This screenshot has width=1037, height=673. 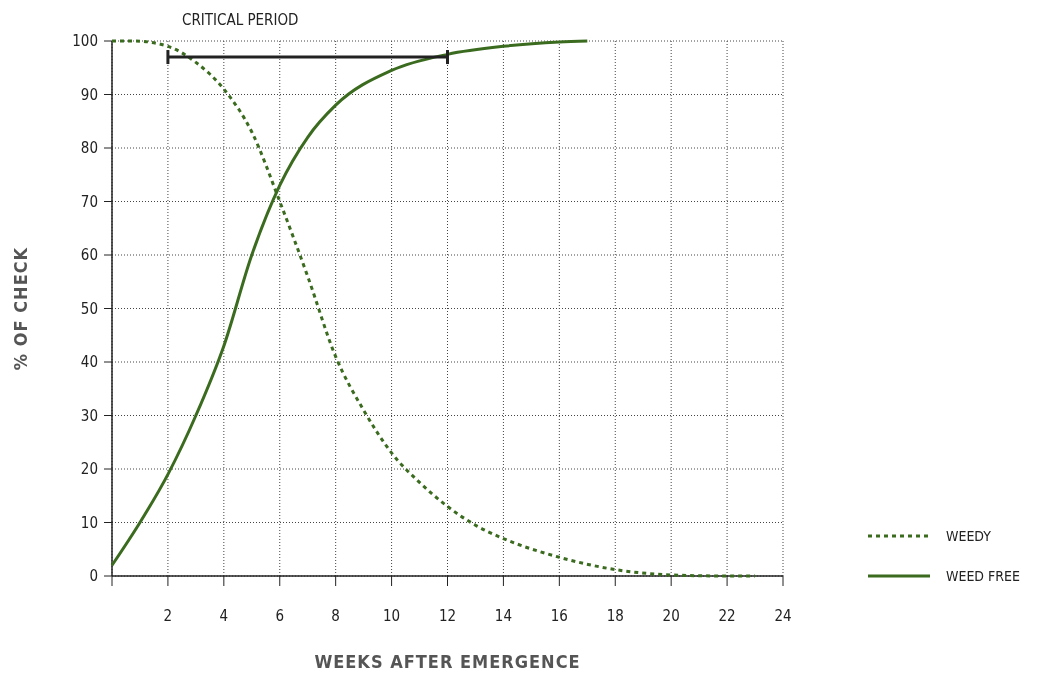 I want to click on y-tick-label: 70, so click(x=89, y=201).